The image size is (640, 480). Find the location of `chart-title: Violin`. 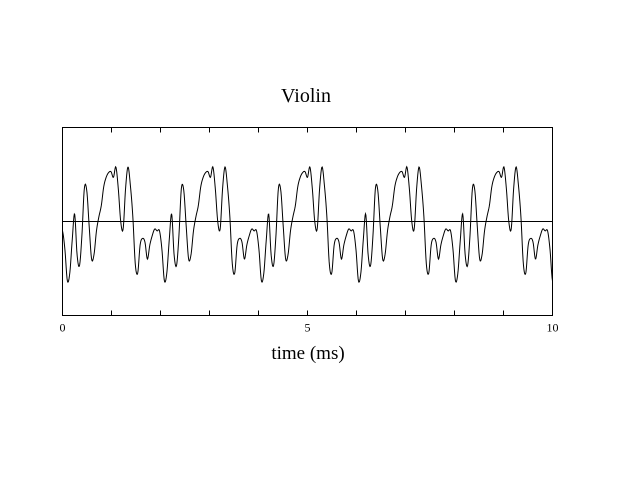

chart-title: Violin is located at coordinates (306, 96).